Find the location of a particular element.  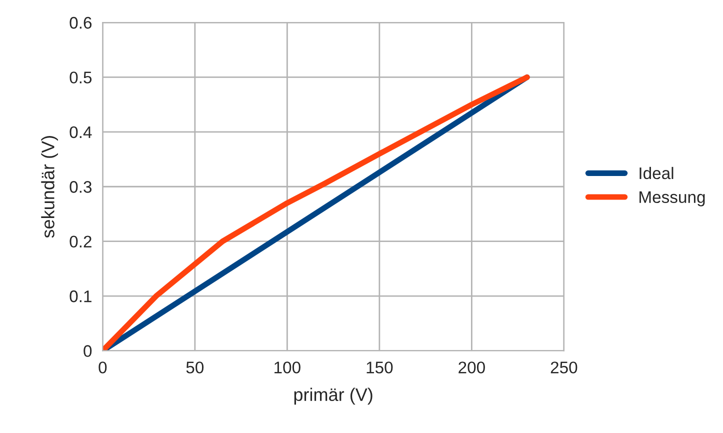

x-tick-label: 100 is located at coordinates (287, 368).